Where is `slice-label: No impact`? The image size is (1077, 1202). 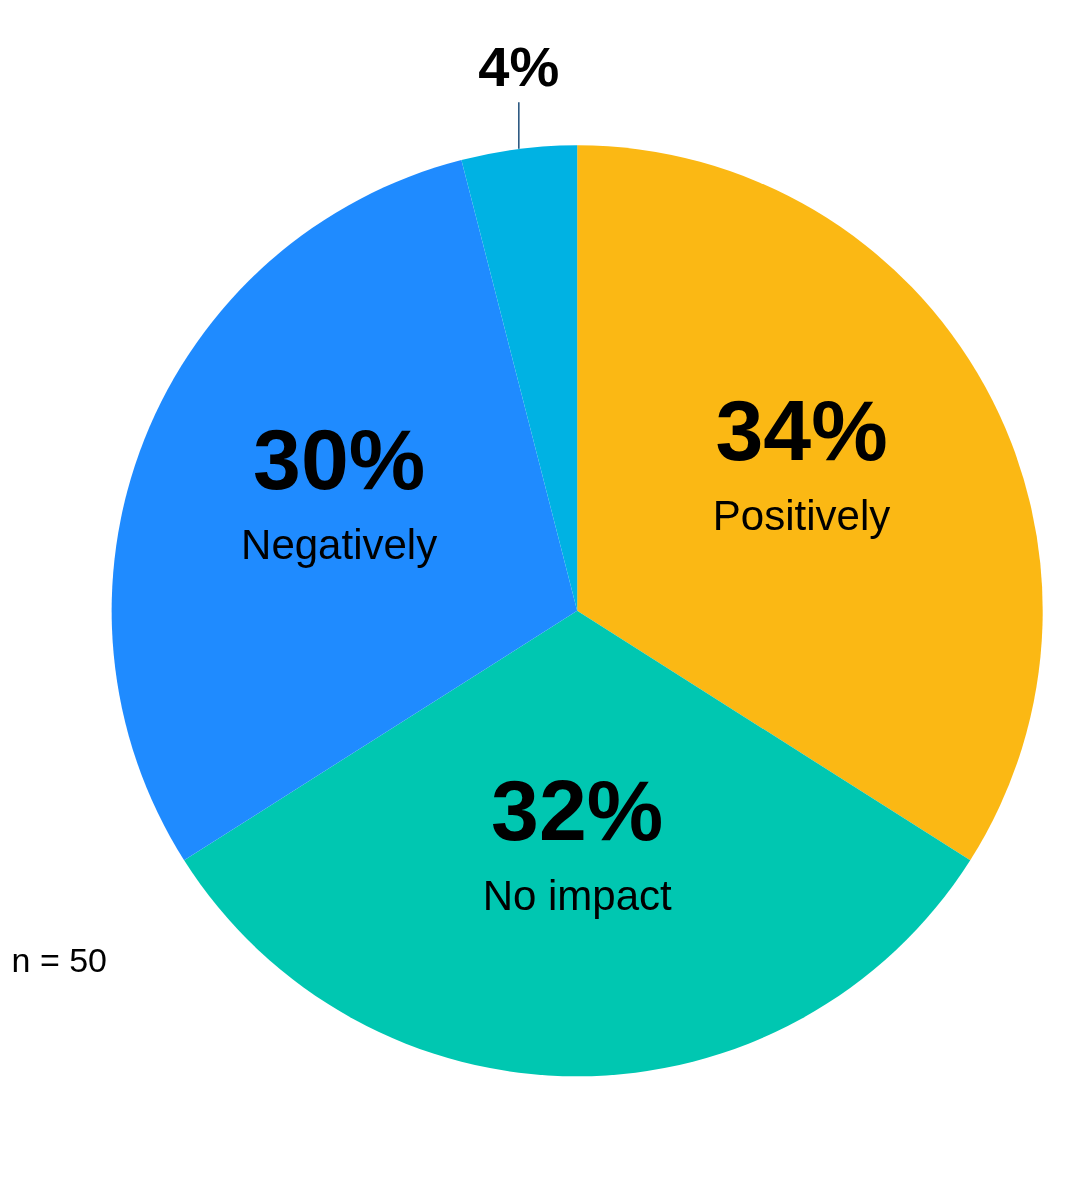 slice-label: No impact is located at coordinates (577, 895).